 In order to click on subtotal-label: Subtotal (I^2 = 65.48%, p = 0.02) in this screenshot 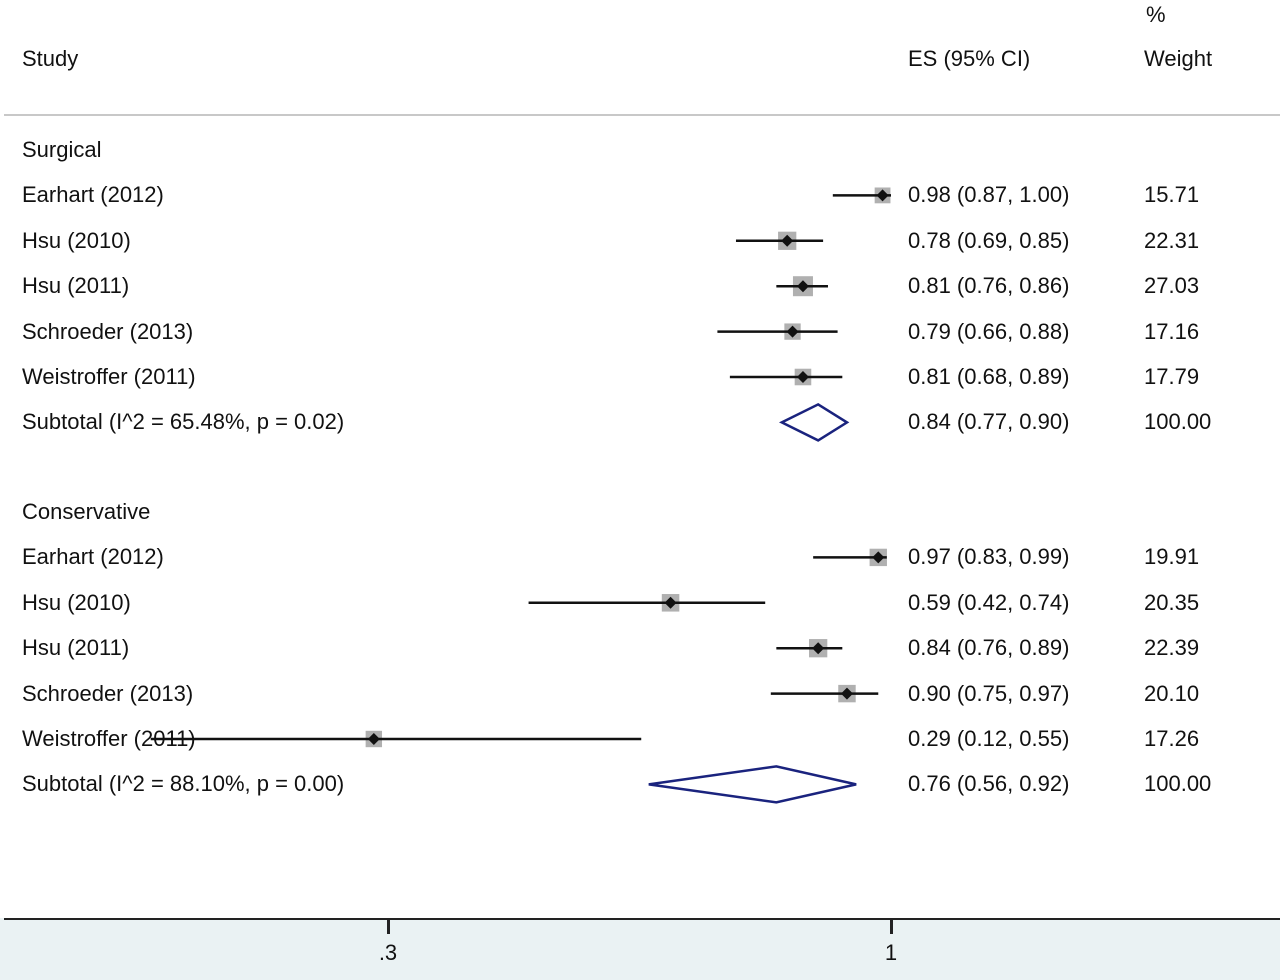, I will do `click(183, 422)`.